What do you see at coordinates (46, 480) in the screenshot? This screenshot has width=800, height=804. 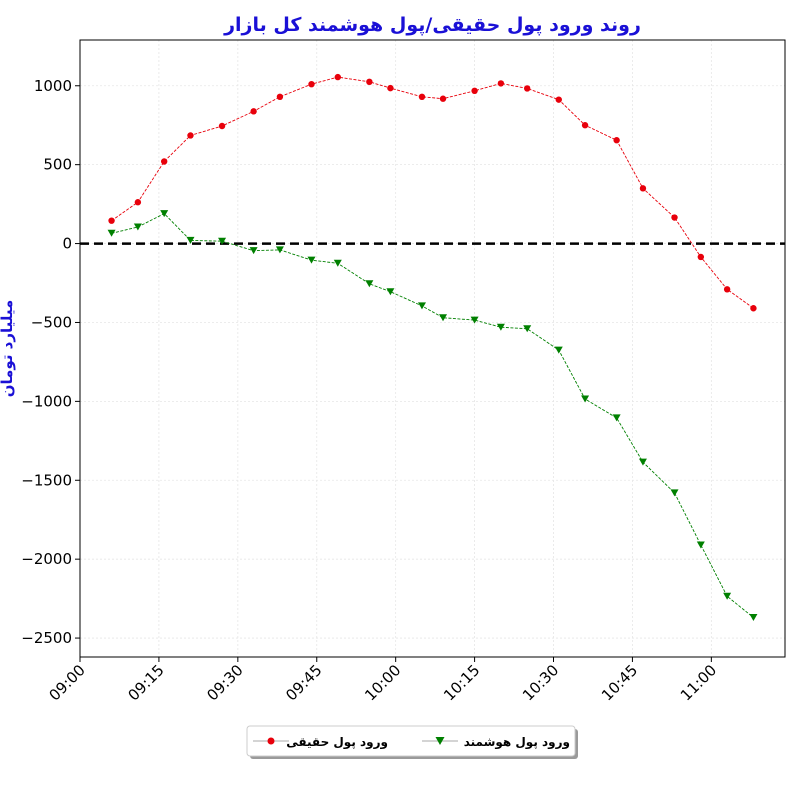 I see `y-tick-label: −1500` at bounding box center [46, 480].